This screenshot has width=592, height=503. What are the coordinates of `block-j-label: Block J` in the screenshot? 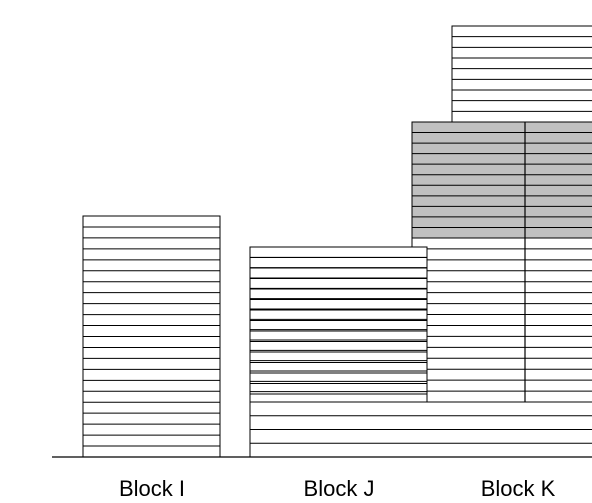 It's located at (339, 488).